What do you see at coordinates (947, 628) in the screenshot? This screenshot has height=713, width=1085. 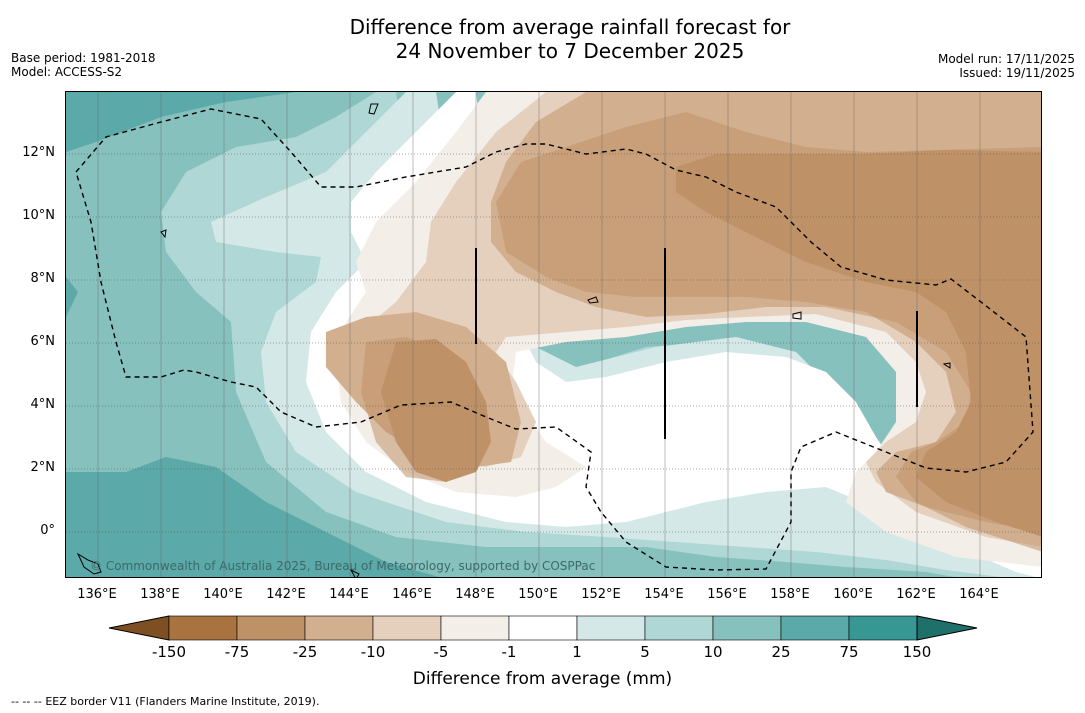 I see `colorbar-extend-high` at bounding box center [947, 628].